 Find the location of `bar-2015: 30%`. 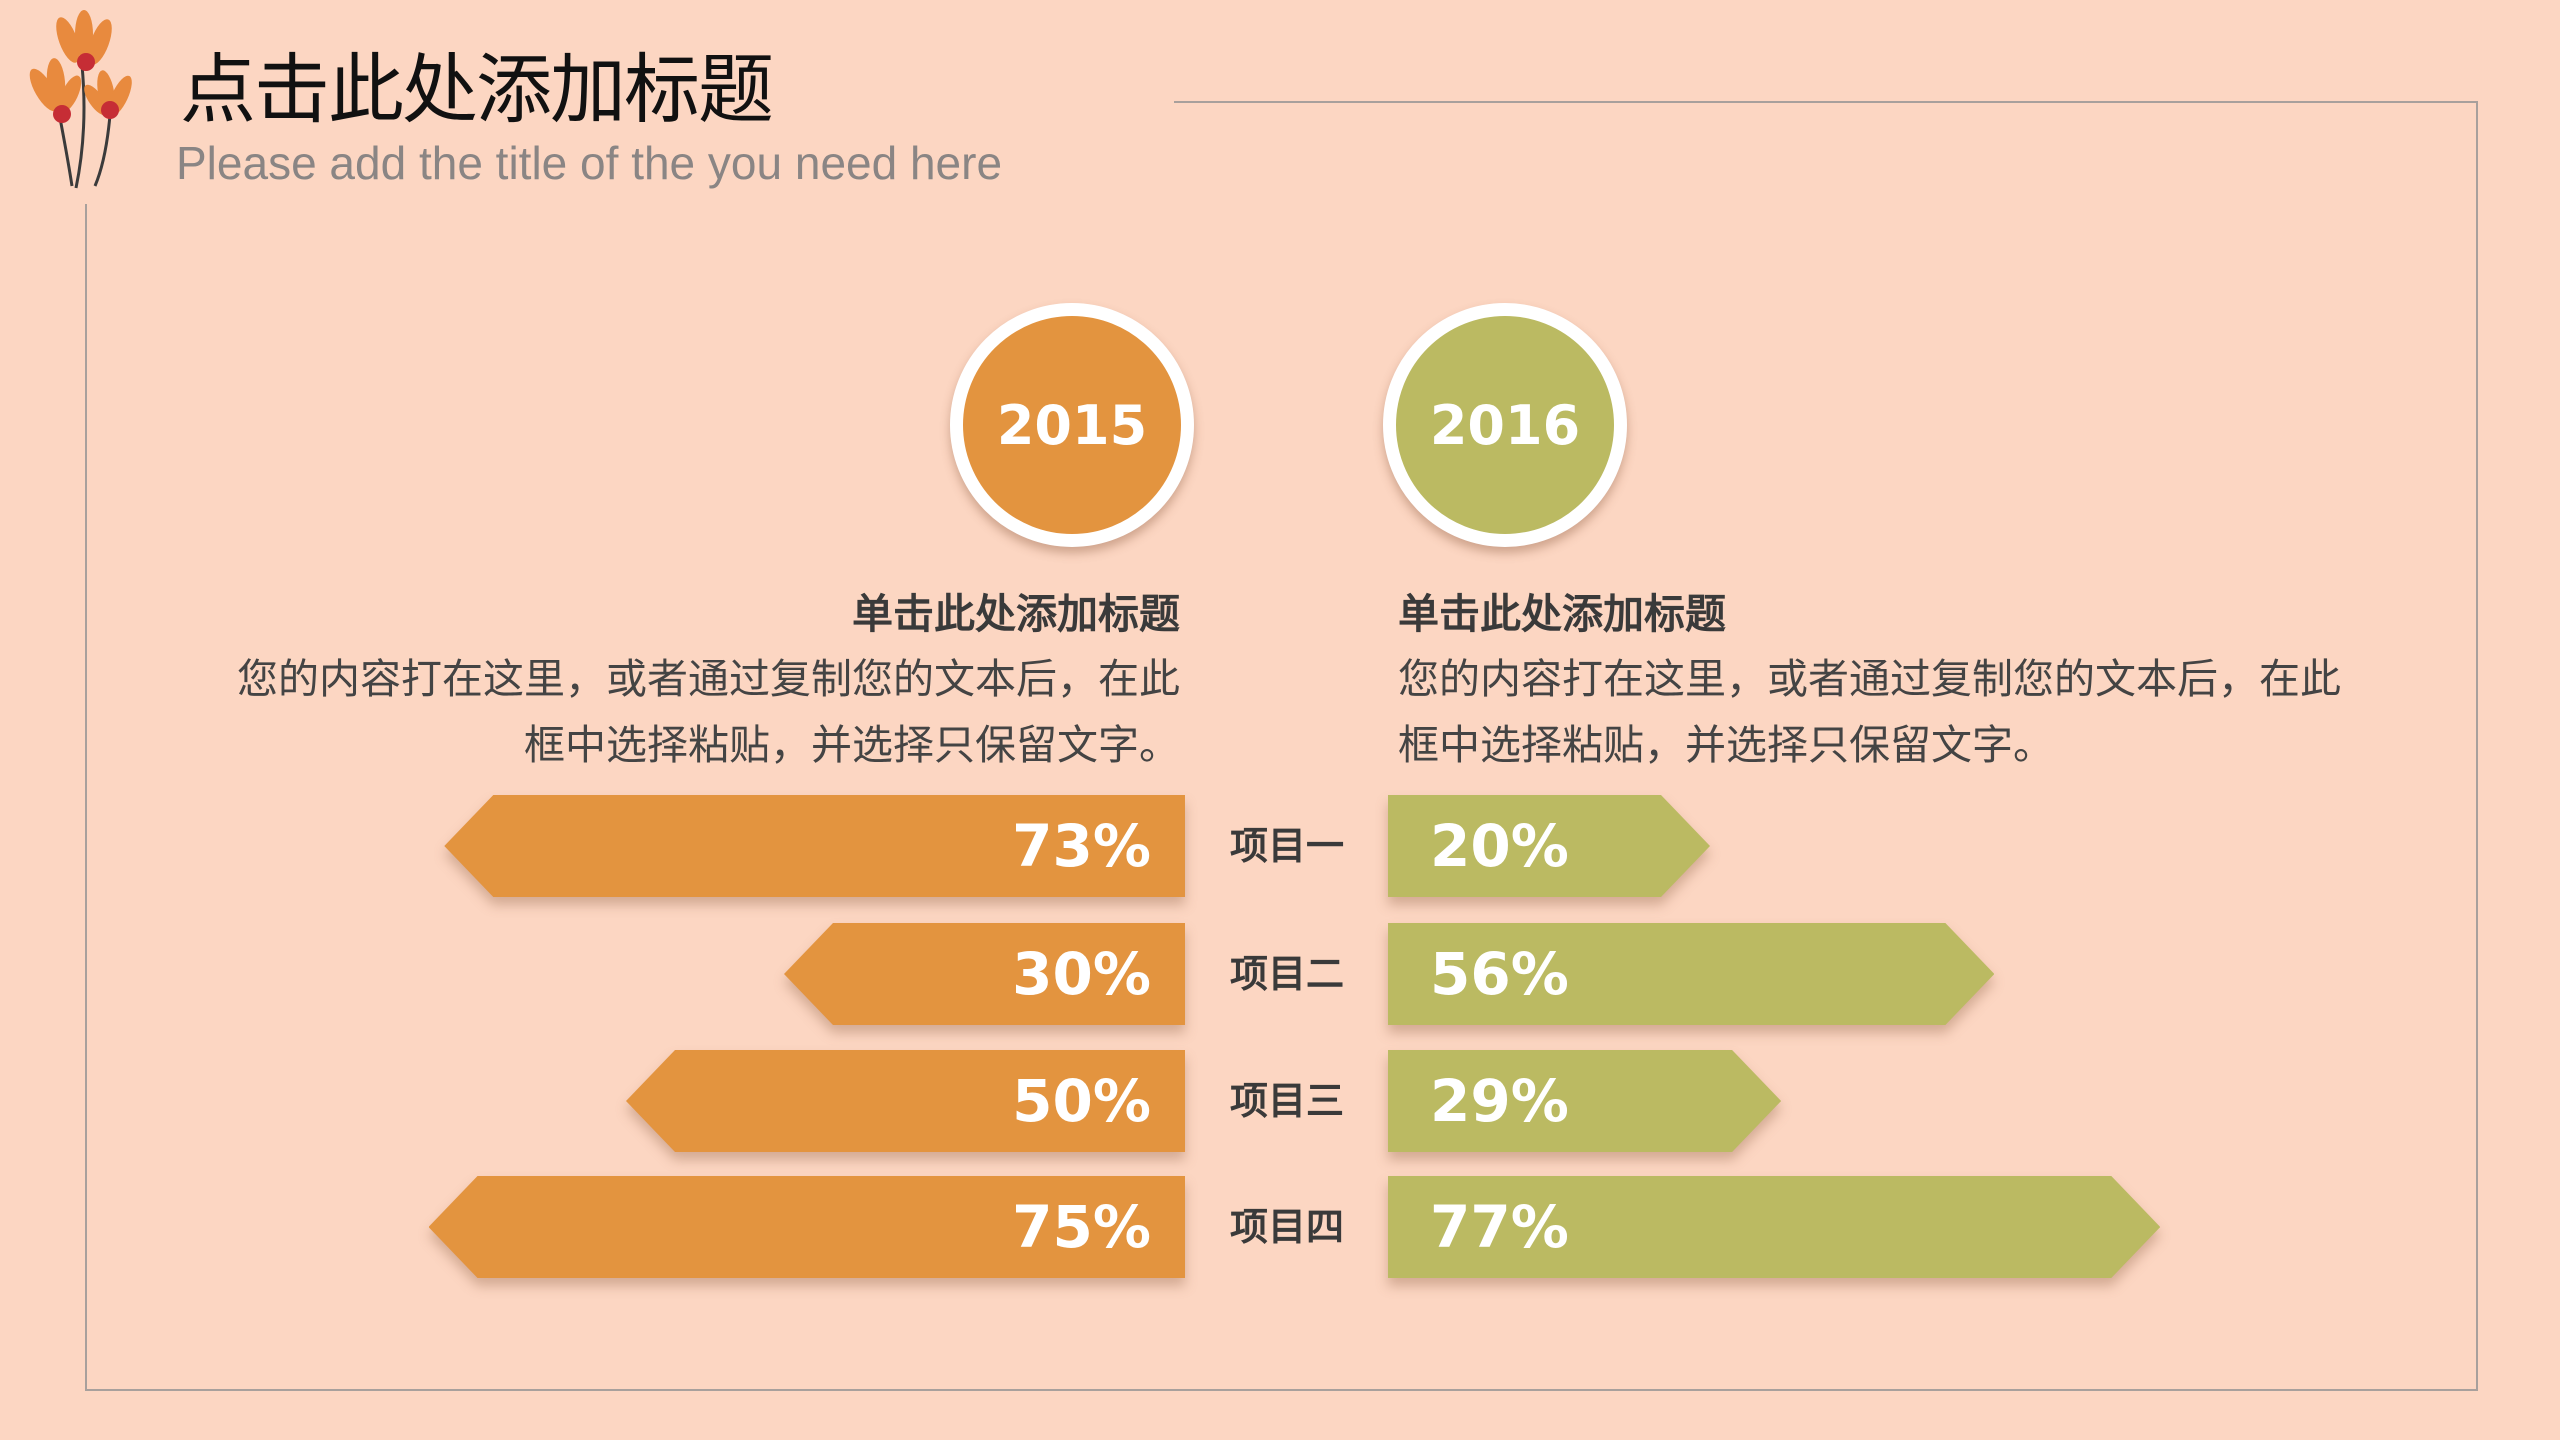

bar-2015: 30% is located at coordinates (984, 974).